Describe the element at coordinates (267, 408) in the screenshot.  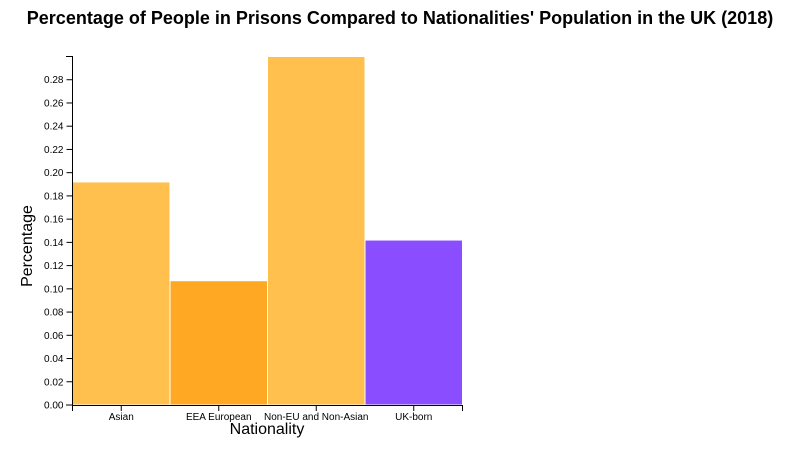
I see `x-axis-line` at that location.